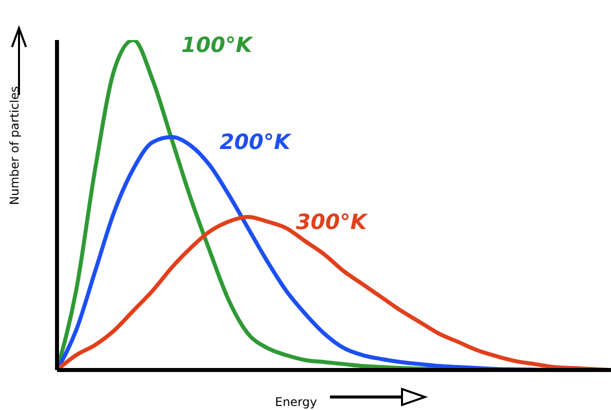 The height and width of the screenshot is (410, 611). Describe the element at coordinates (217, 45) in the screenshot. I see `series-label: 100°K` at that location.